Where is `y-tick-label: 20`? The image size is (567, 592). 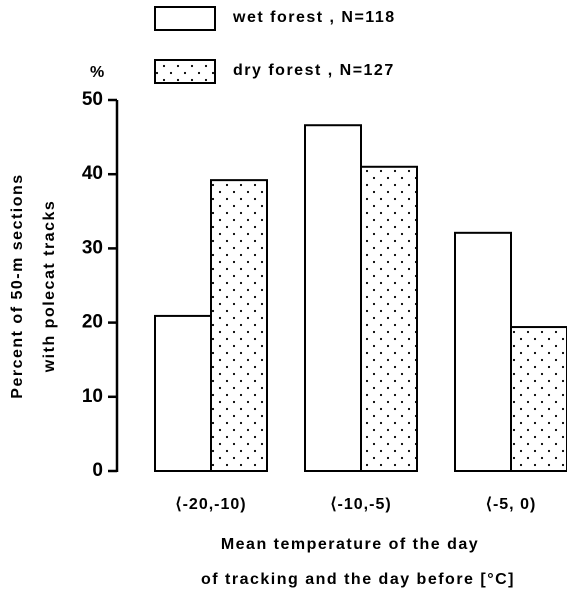
y-tick-label: 20 is located at coordinates (92, 322).